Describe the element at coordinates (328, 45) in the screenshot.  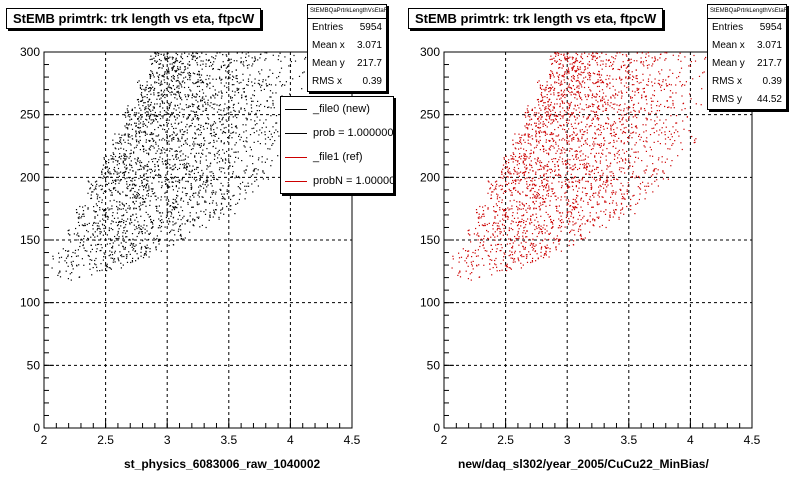
I see `stats-label: Mean x` at that location.